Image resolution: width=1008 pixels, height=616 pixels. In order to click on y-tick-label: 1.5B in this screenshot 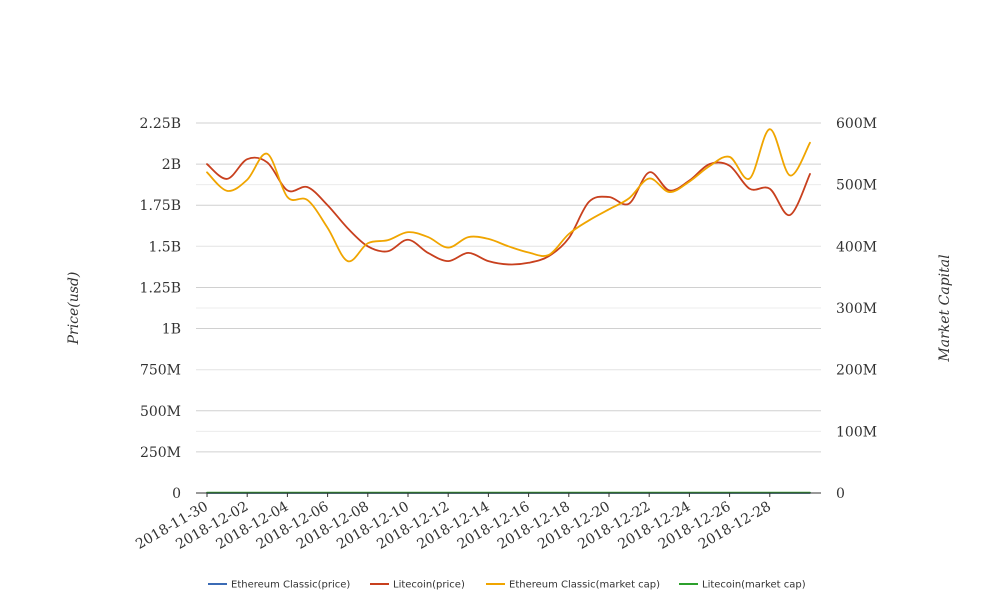, I will do `click(164, 247)`.